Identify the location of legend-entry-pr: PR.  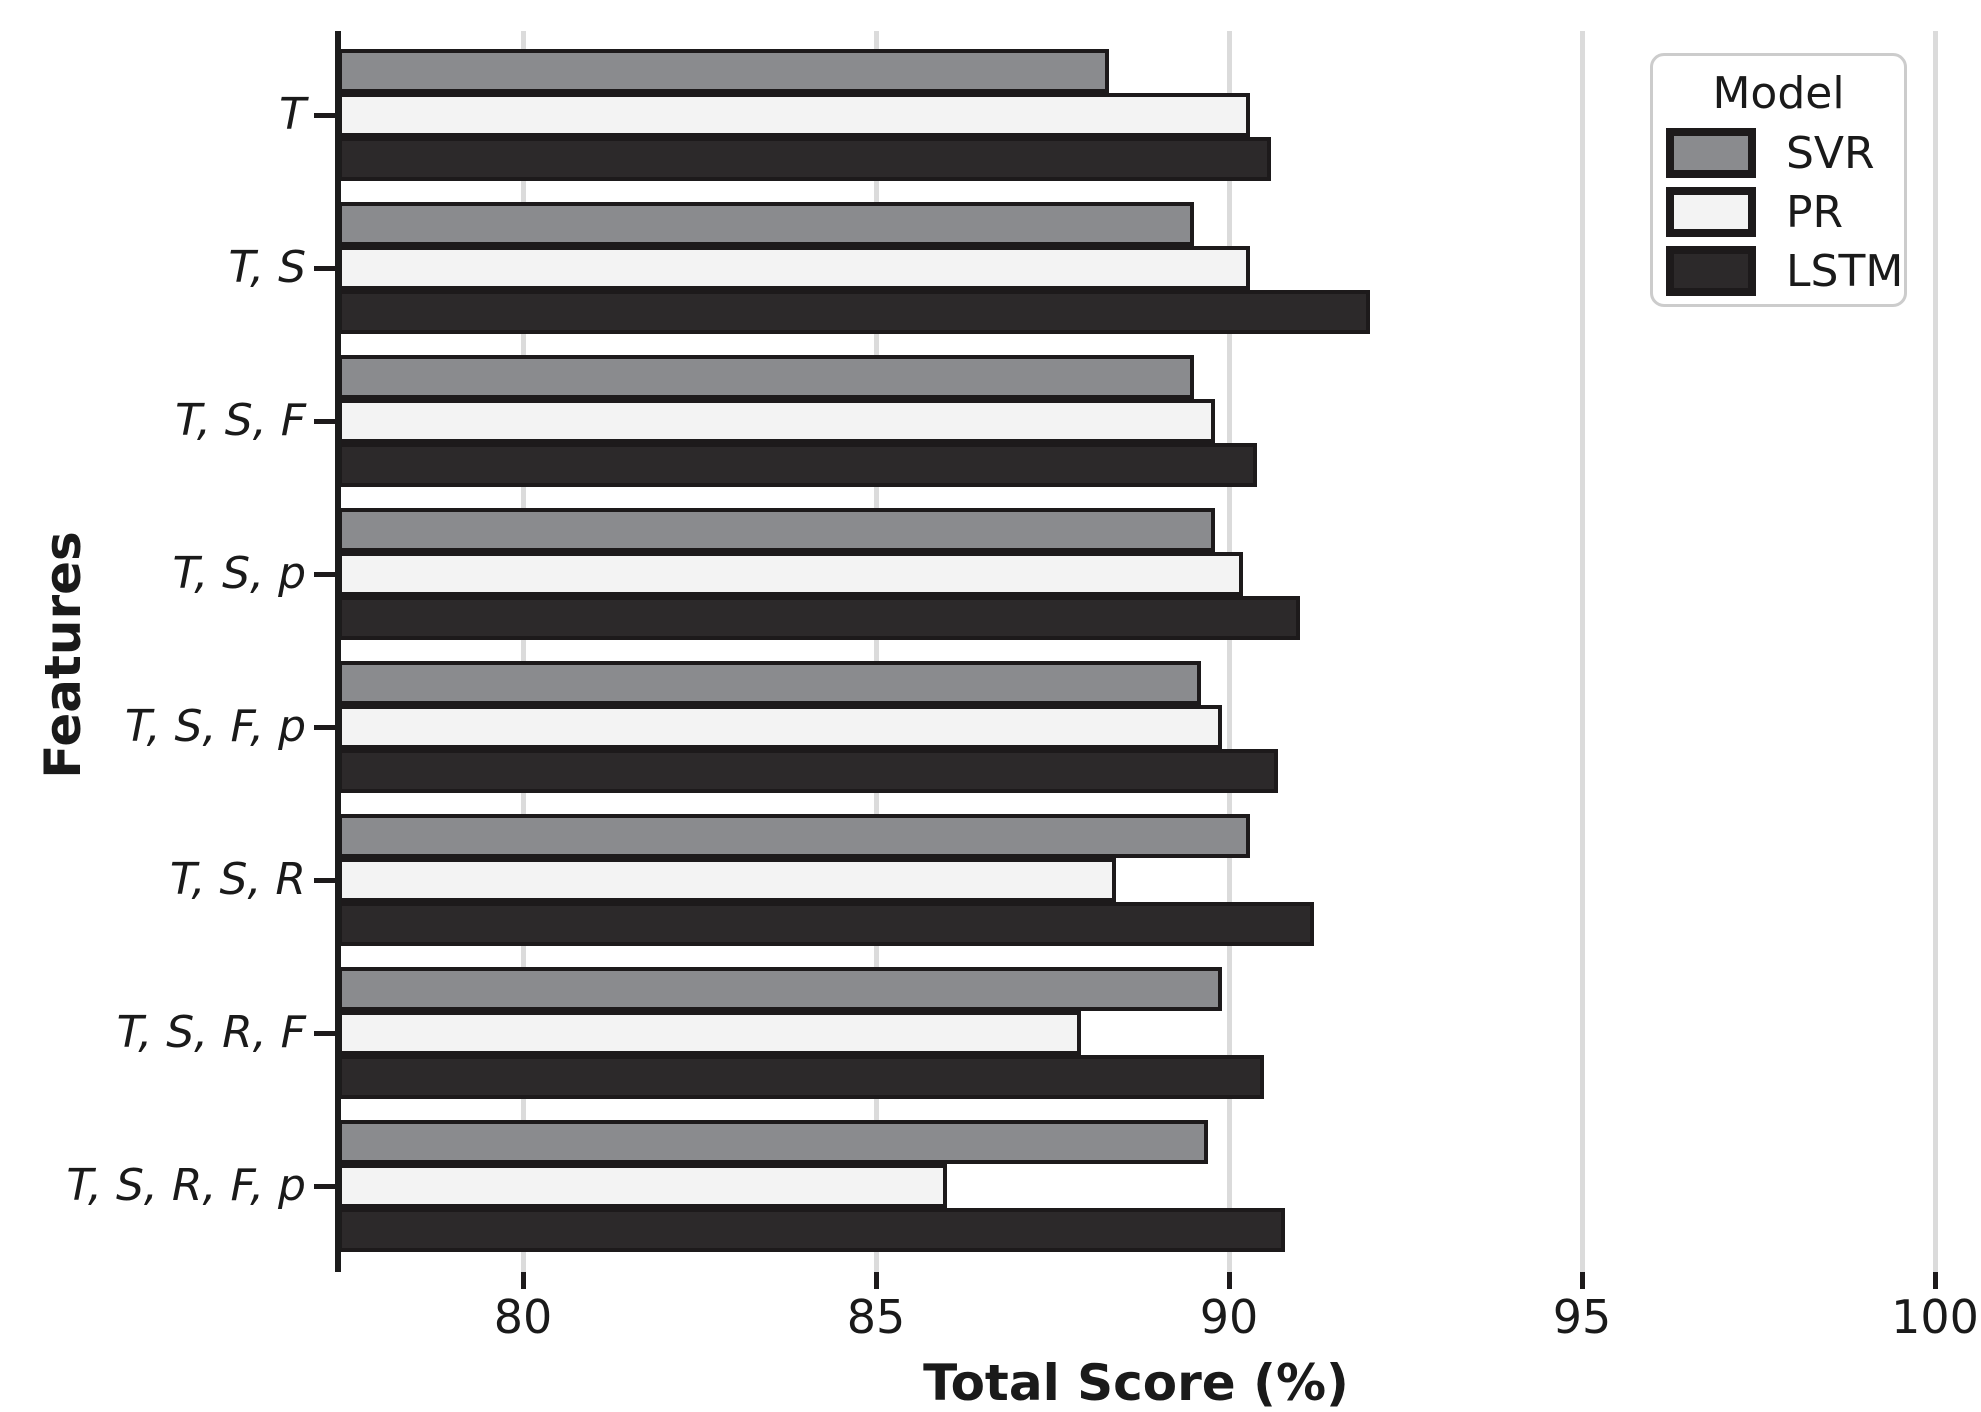
(1781, 213).